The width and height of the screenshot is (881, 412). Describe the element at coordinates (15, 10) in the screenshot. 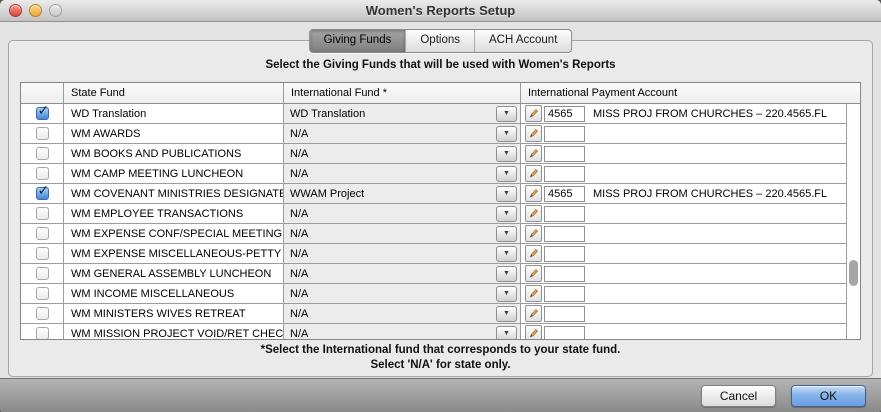

I see `close-icon` at that location.